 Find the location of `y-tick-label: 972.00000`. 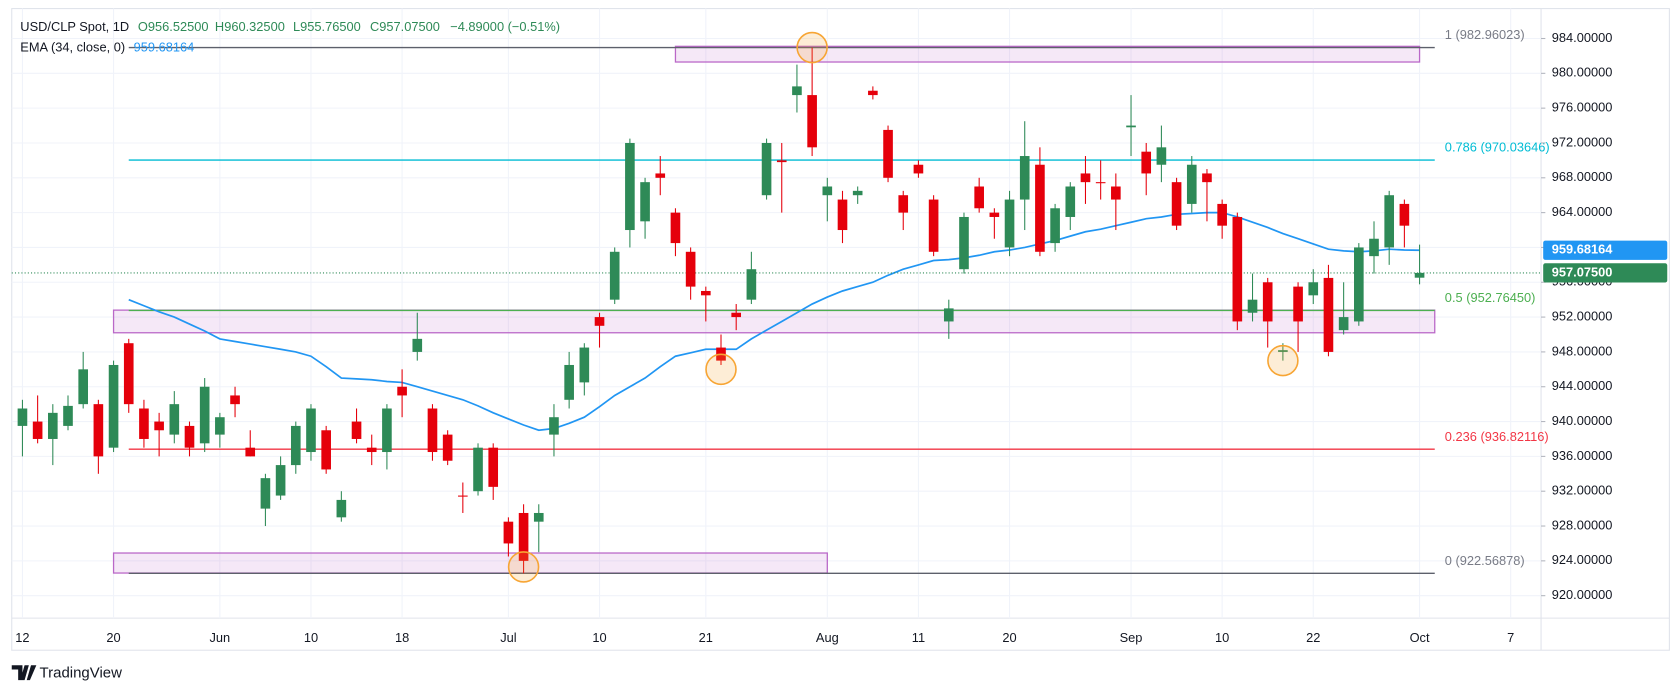

y-tick-label: 972.00000 is located at coordinates (1582, 141).